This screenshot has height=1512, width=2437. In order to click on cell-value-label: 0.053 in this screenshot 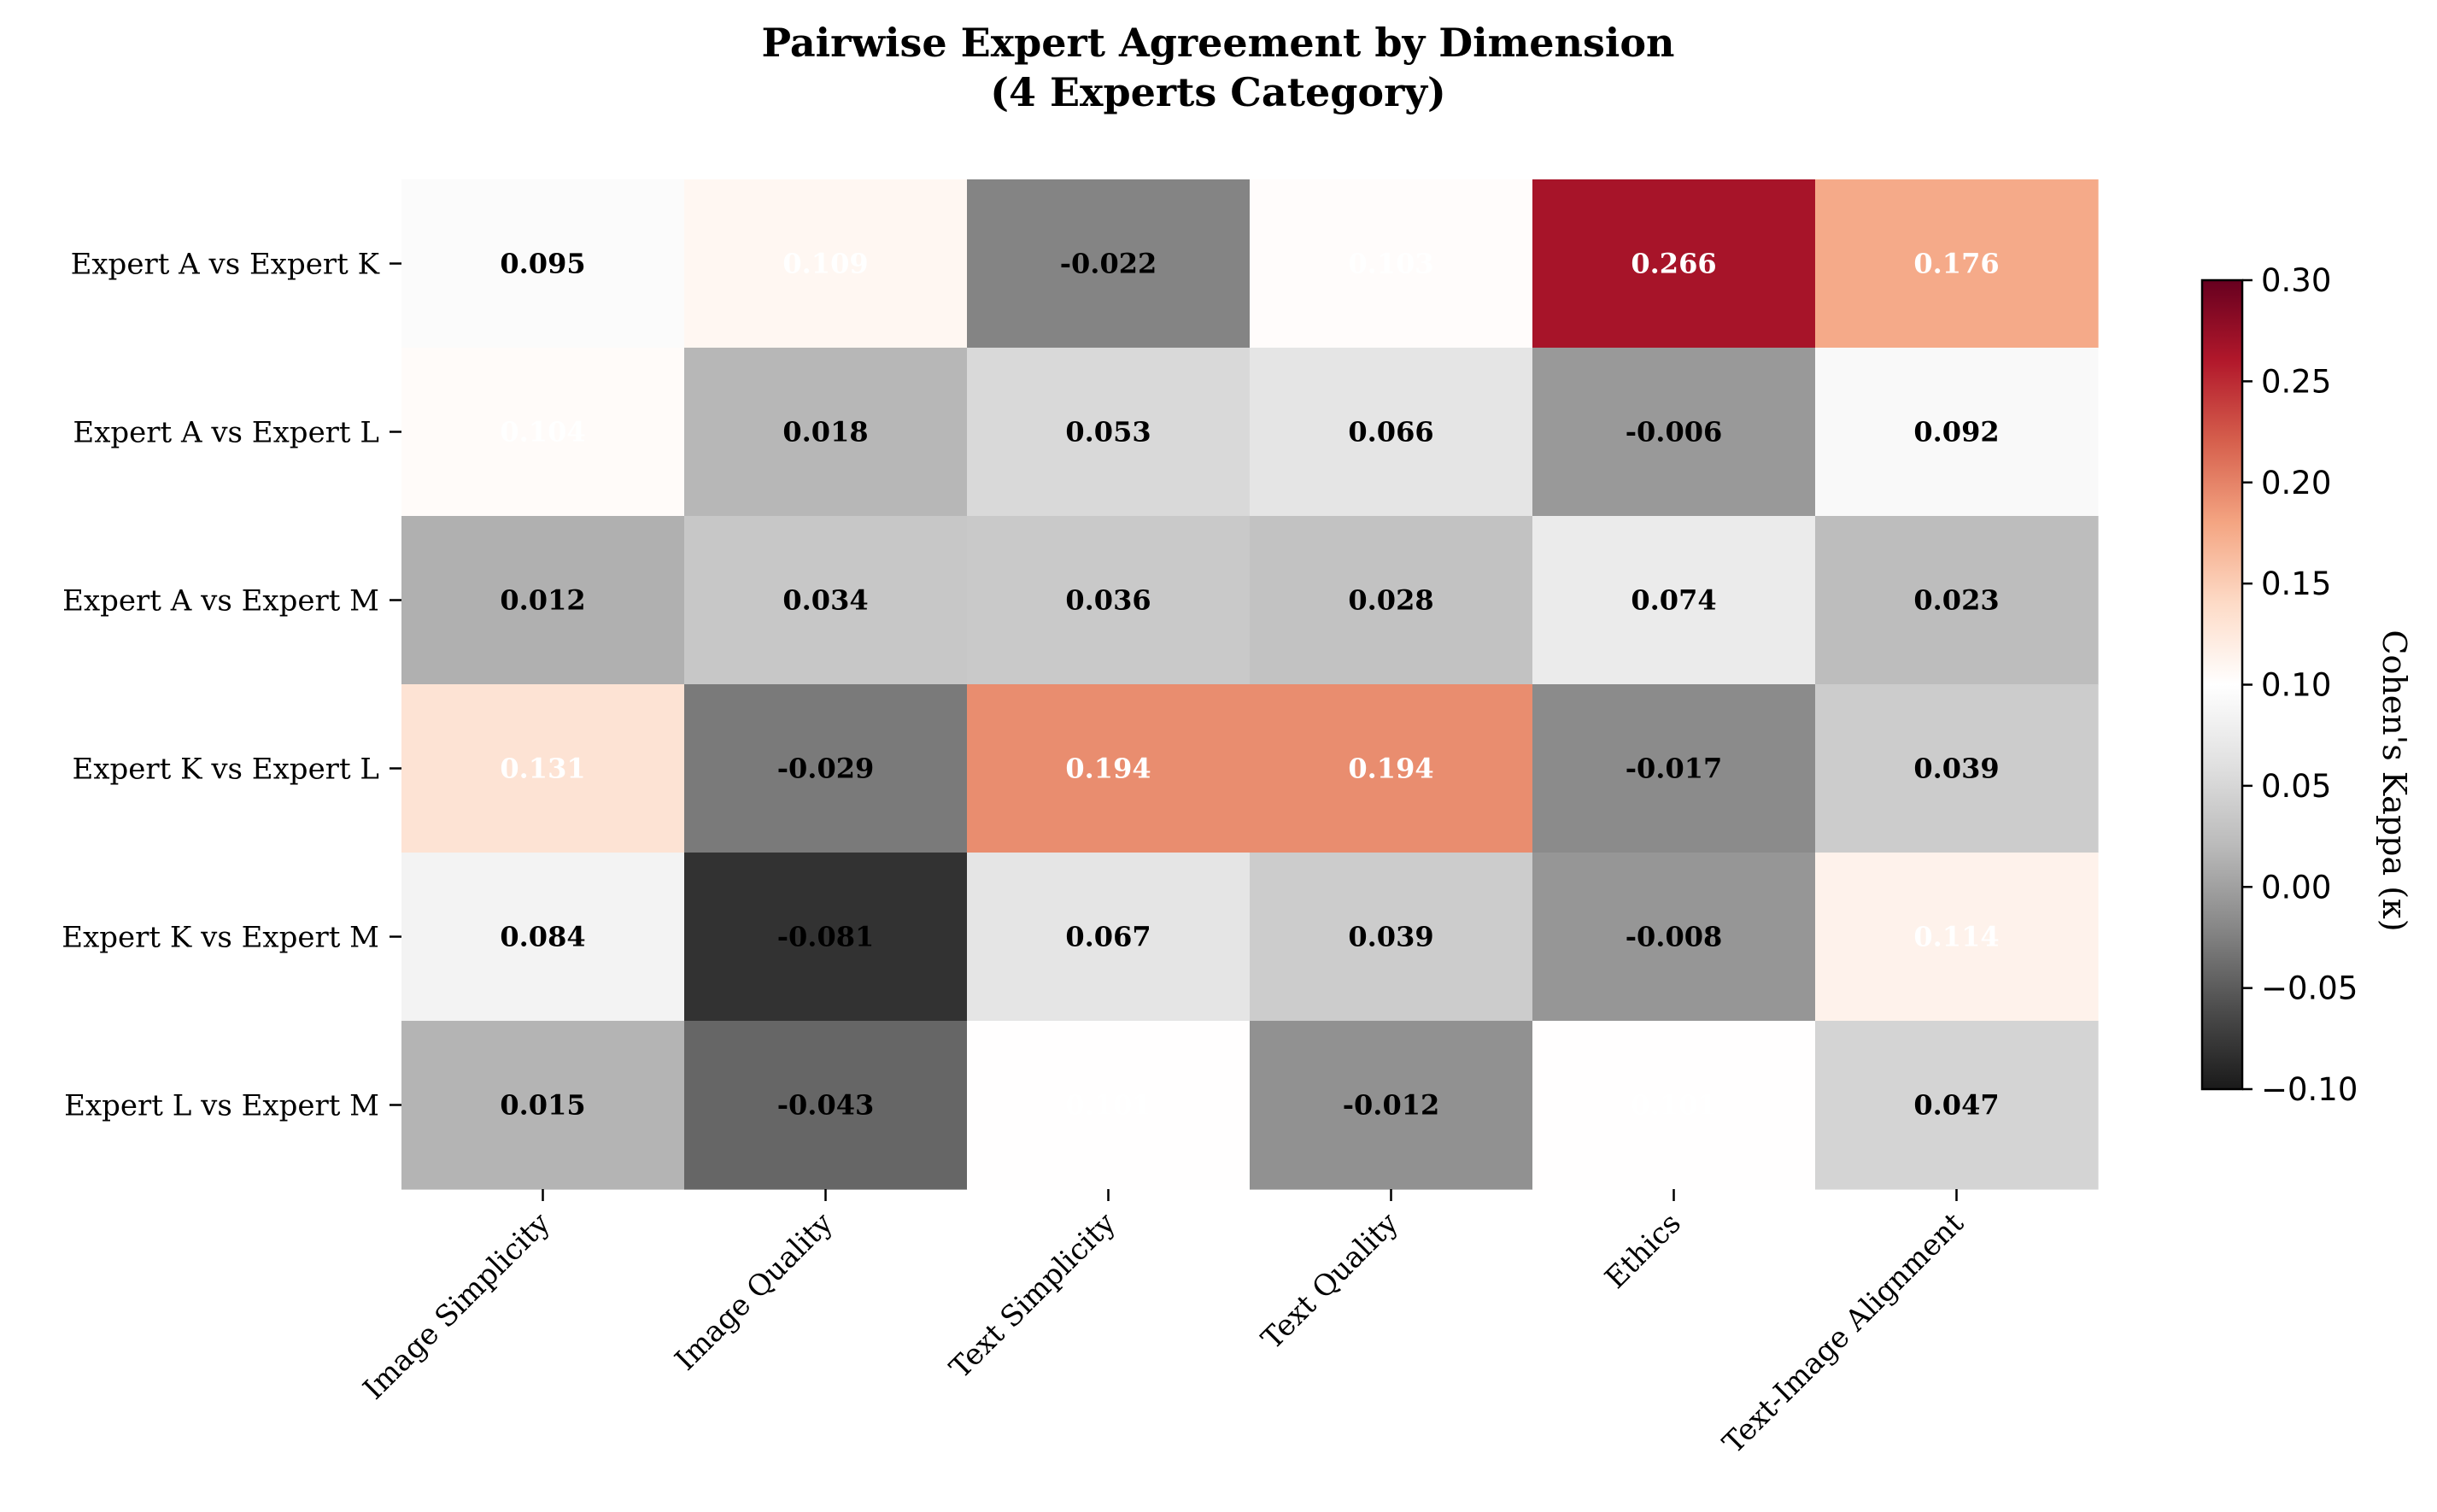, I will do `click(1108, 432)`.